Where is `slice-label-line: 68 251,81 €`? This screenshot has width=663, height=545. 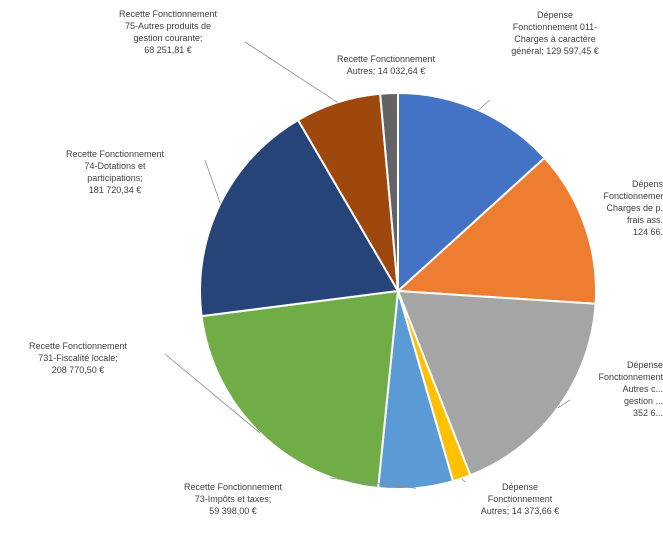
slice-label-line: 68 251,81 € is located at coordinates (168, 50).